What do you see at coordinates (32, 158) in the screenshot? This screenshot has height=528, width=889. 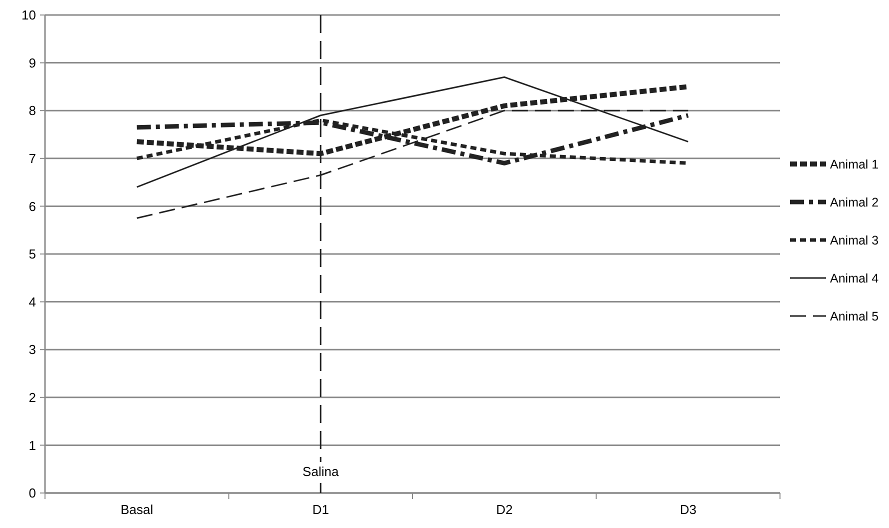 I see `y-tick-label: 7` at bounding box center [32, 158].